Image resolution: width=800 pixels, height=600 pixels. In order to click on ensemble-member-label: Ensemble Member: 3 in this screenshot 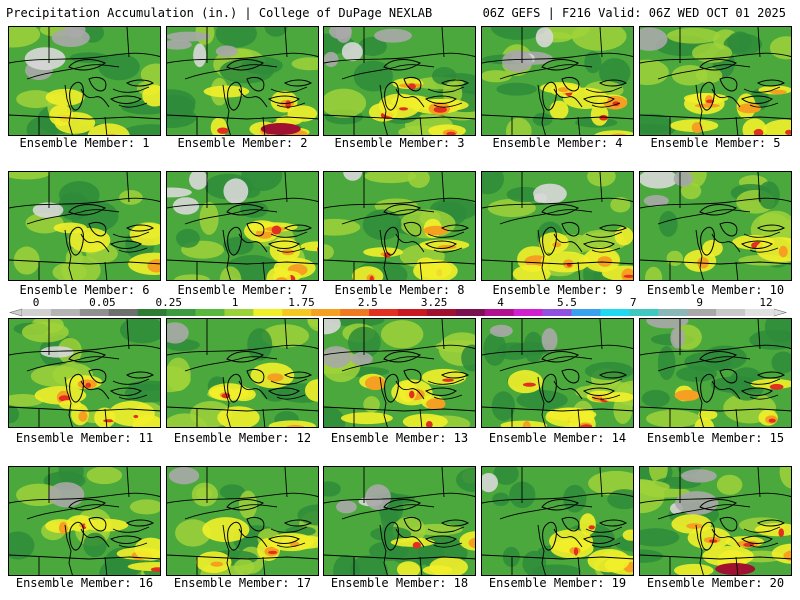, I will do `click(399, 143)`.